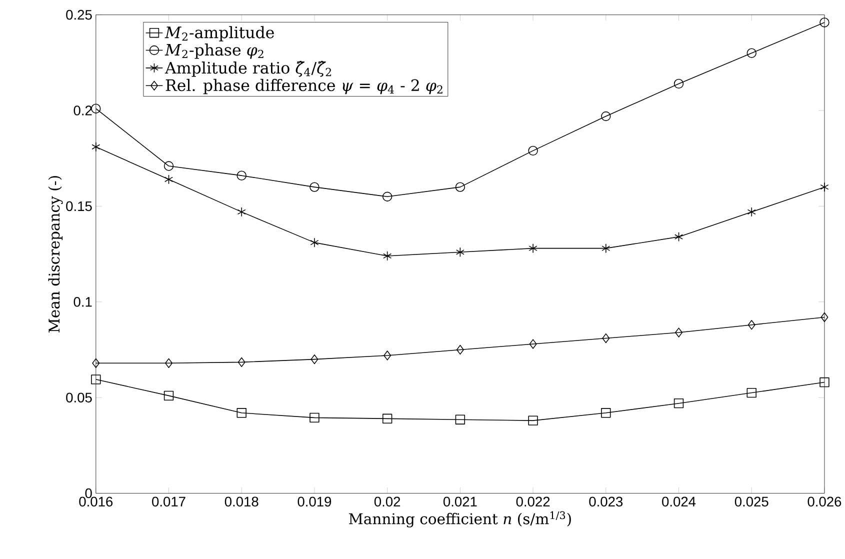 This screenshot has height=559, width=845. I want to click on x-tick-label: 0.017, so click(169, 501).